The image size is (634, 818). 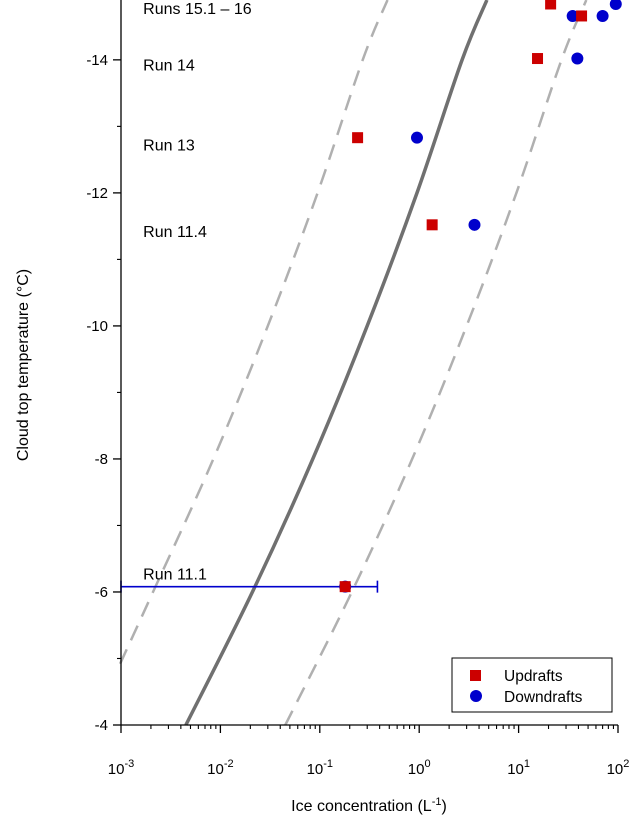 What do you see at coordinates (618, 768) in the screenshot?
I see `x-tick-label-5: 10²` at bounding box center [618, 768].